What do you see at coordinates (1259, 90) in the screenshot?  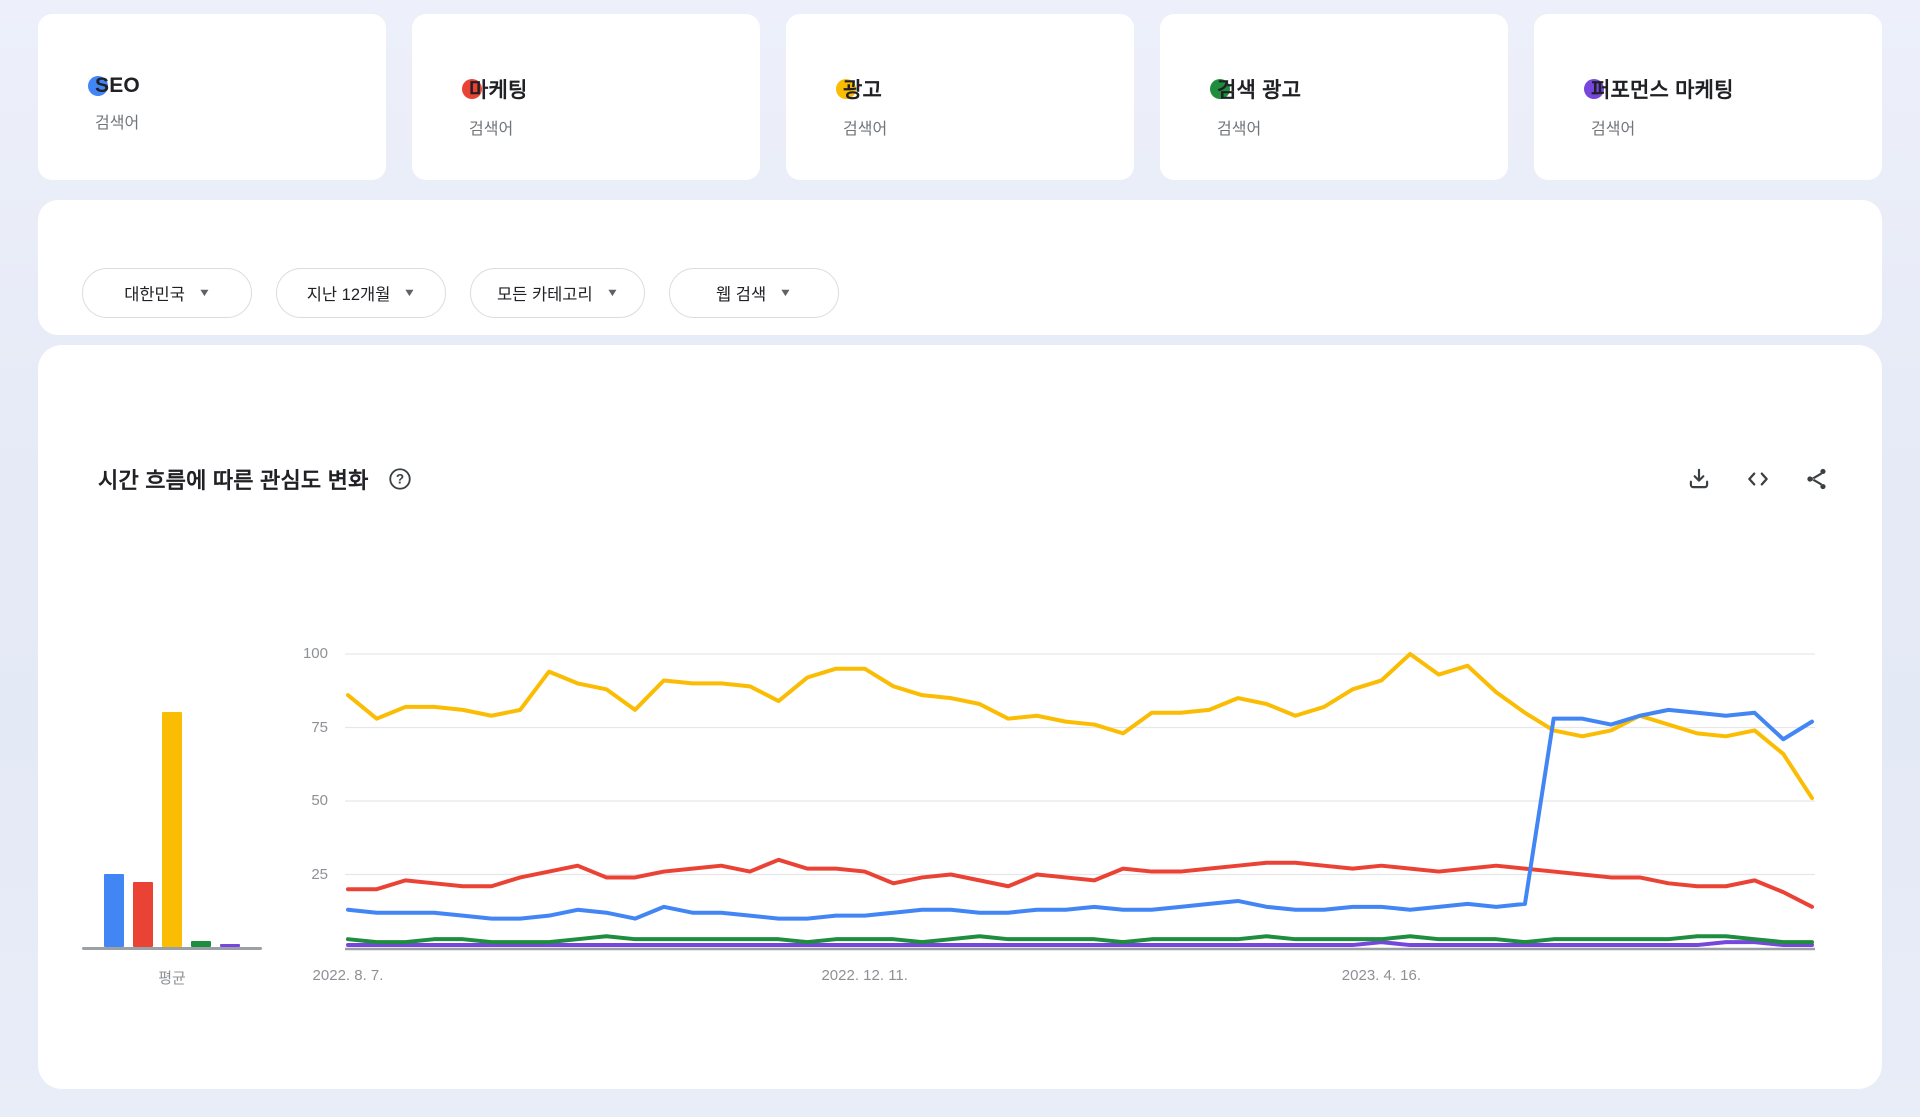 I see `term-label: 검색 광고` at bounding box center [1259, 90].